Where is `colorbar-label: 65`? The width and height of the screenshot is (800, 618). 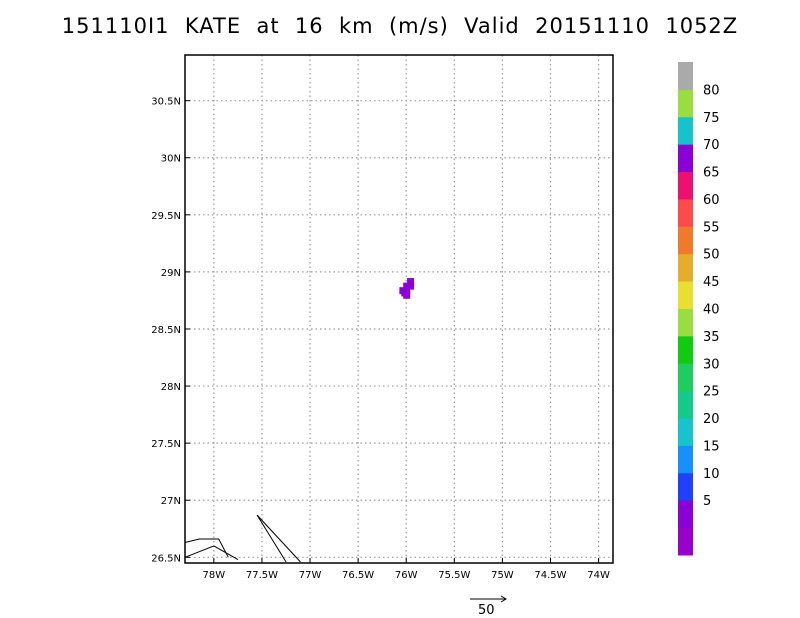 colorbar-label: 65 is located at coordinates (711, 173).